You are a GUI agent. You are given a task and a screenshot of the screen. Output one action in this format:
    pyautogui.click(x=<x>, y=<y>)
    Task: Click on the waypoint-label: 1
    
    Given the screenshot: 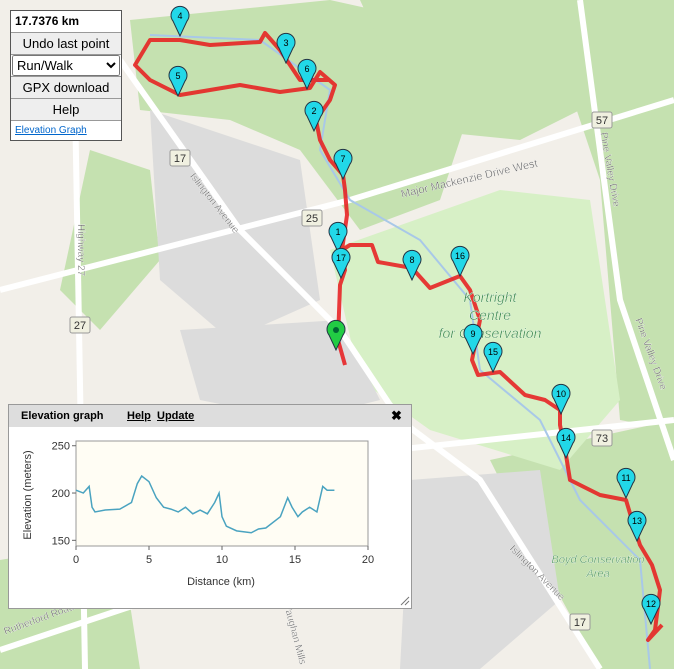 What is the action you would take?
    pyautogui.click(x=337, y=232)
    